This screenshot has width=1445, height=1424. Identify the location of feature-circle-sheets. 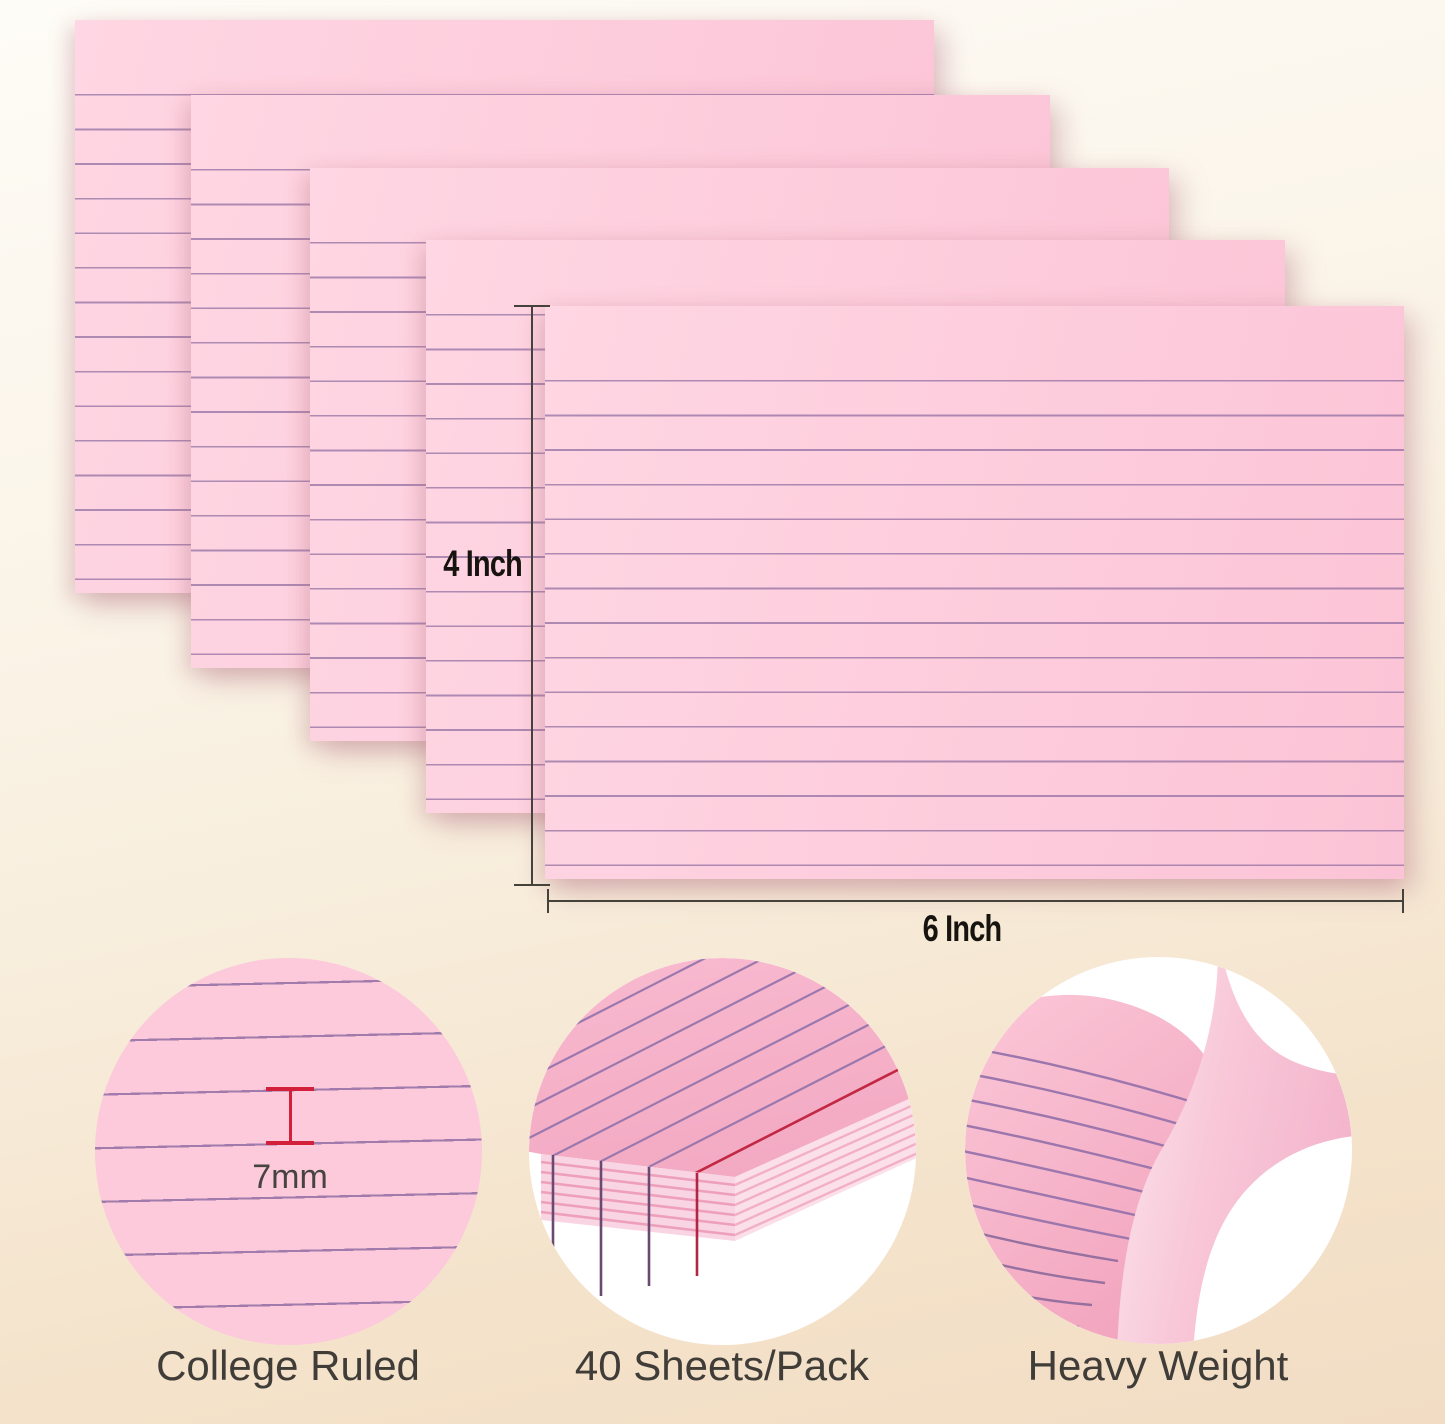
(722, 1151).